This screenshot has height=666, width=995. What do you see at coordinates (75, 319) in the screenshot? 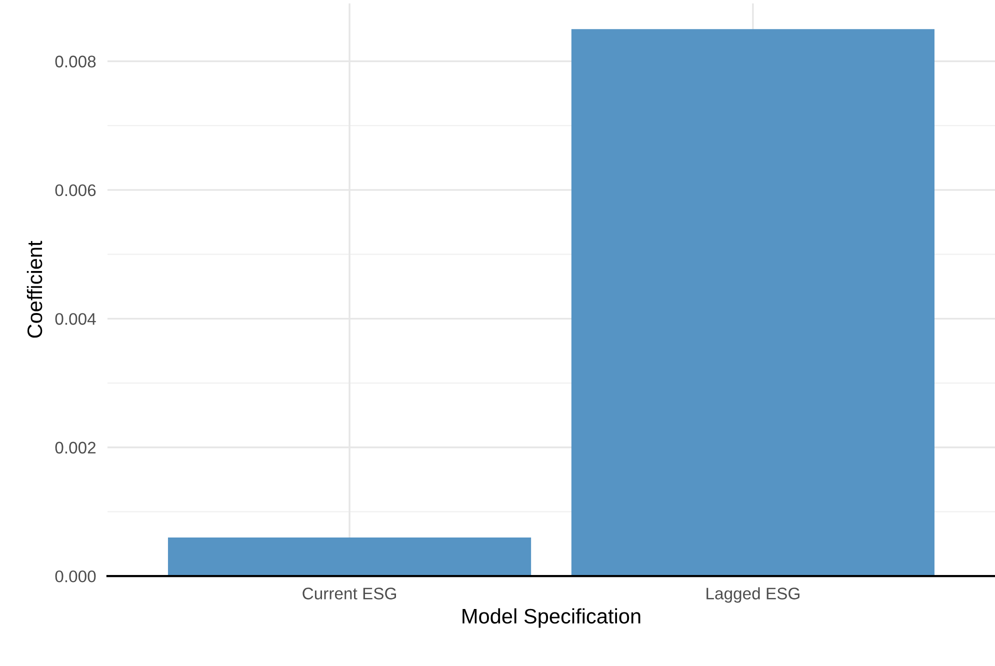
I see `y-tick-label: 0.004` at bounding box center [75, 319].